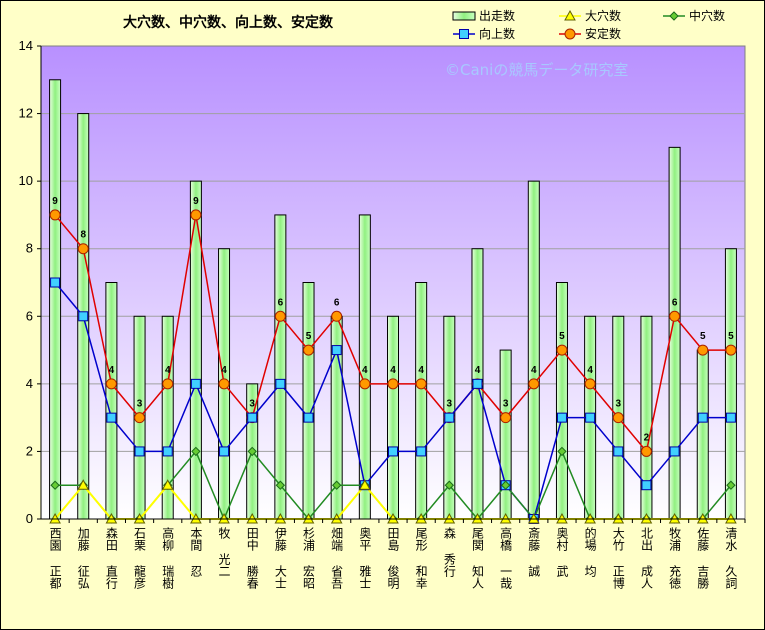 This screenshot has width=765, height=630. I want to click on legend-entry: 出走数, so click(483, 15).